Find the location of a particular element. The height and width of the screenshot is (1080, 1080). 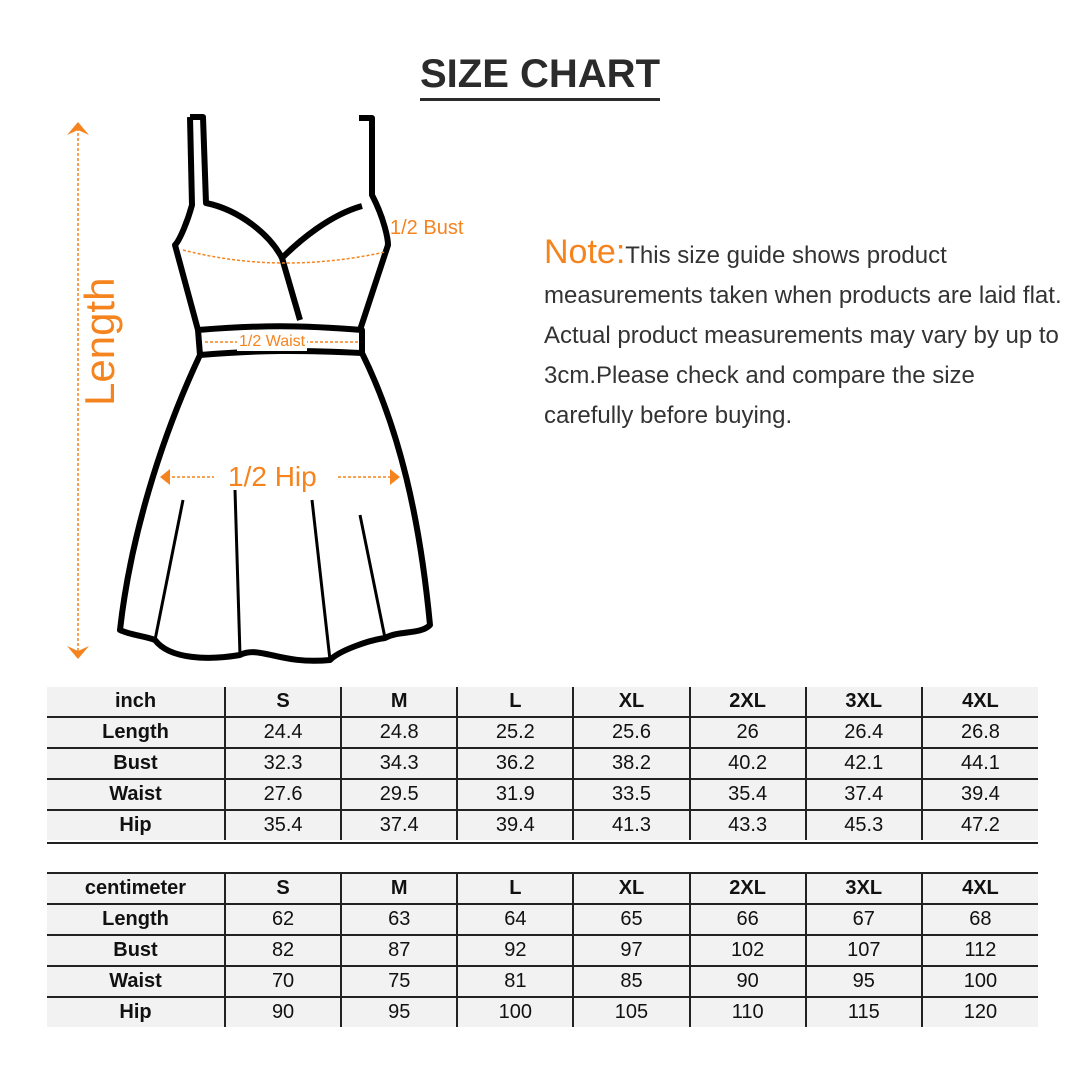

table-spacer is located at coordinates (542, 858).